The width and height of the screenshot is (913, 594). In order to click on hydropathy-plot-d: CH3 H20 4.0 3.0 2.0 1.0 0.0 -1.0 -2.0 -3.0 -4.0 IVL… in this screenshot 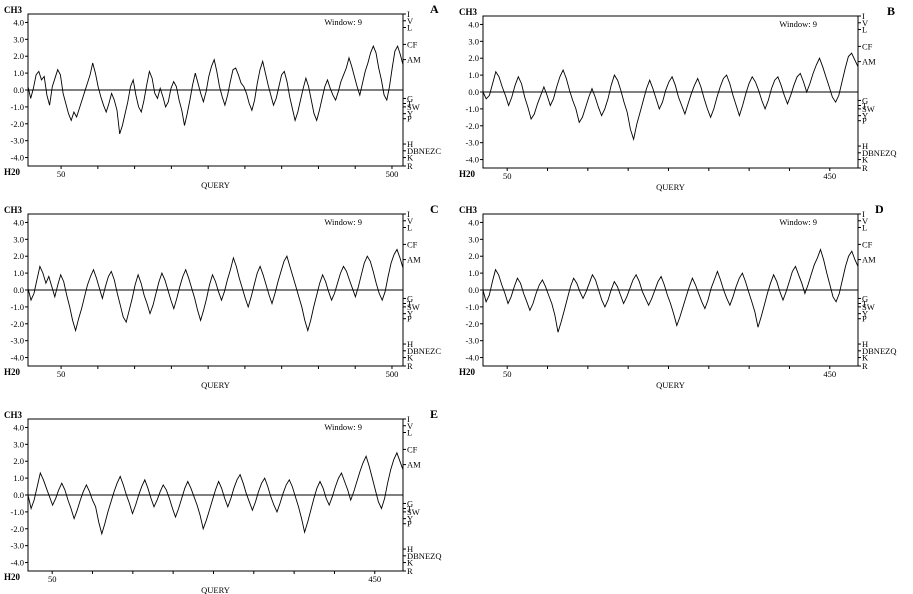, I will do `click(677, 297)`.